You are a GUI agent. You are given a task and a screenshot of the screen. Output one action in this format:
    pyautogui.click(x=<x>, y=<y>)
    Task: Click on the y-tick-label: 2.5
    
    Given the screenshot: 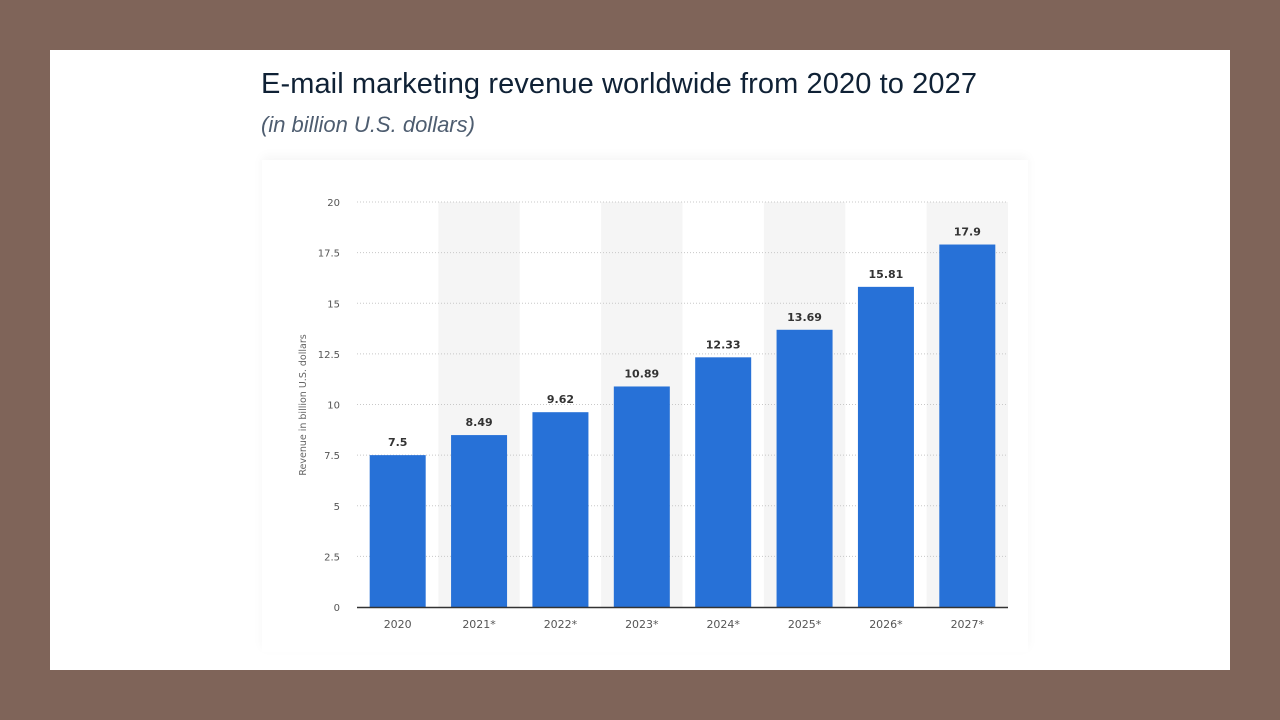 What is the action you would take?
    pyautogui.click(x=332, y=557)
    